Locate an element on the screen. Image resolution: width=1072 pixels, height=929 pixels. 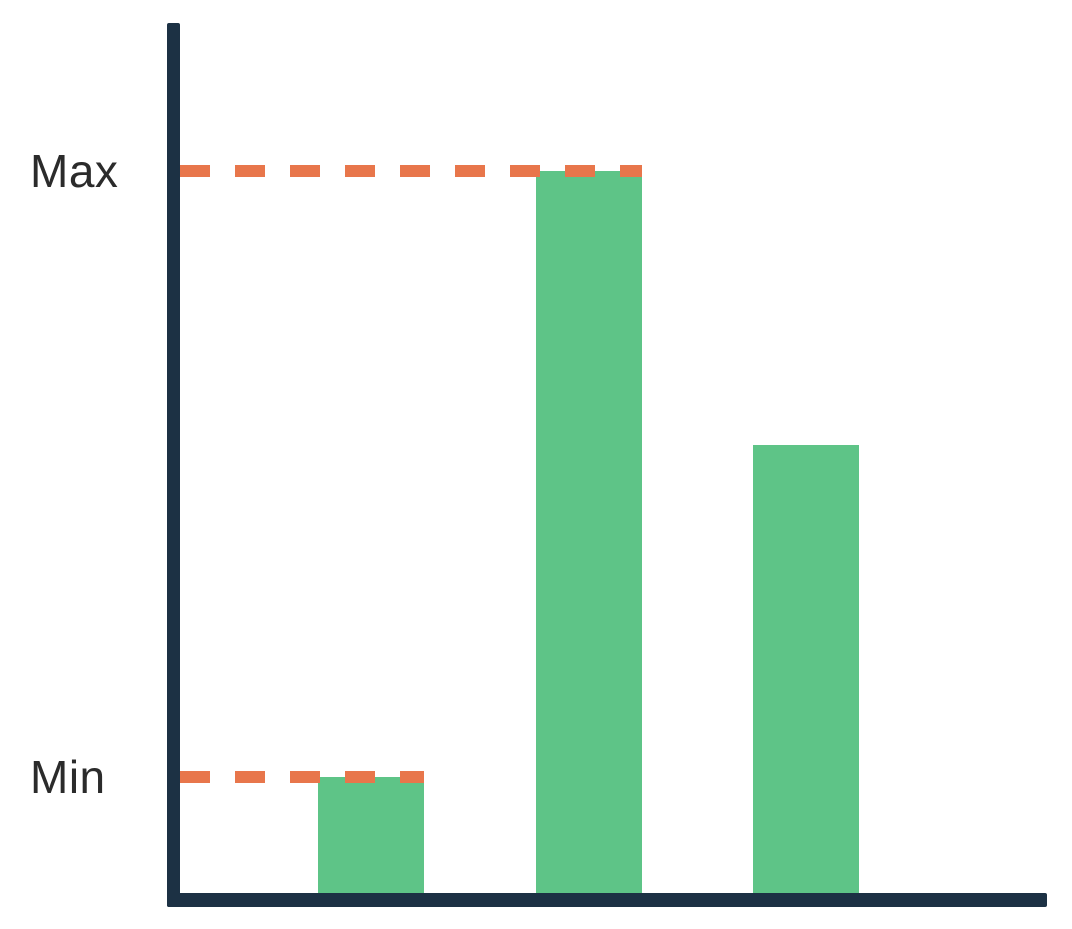
min-label: Min is located at coordinates (68, 777).